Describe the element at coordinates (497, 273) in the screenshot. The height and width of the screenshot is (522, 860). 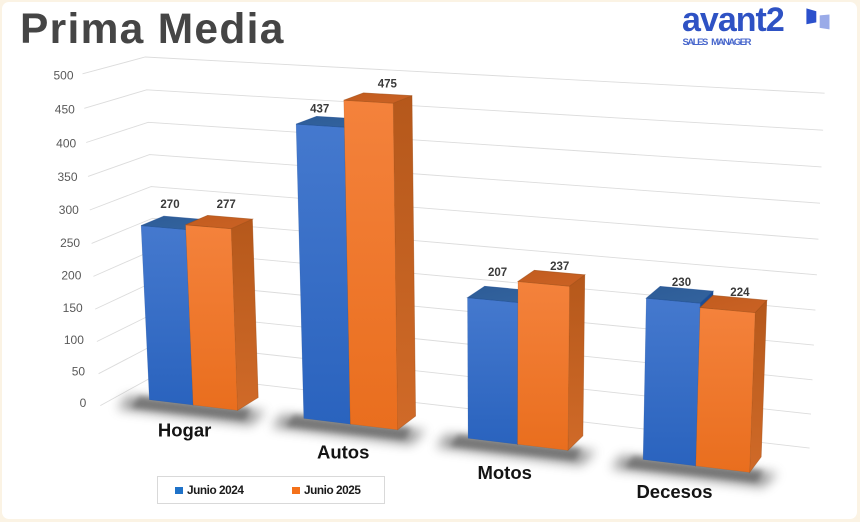
I see `svg-text: 207` at that location.